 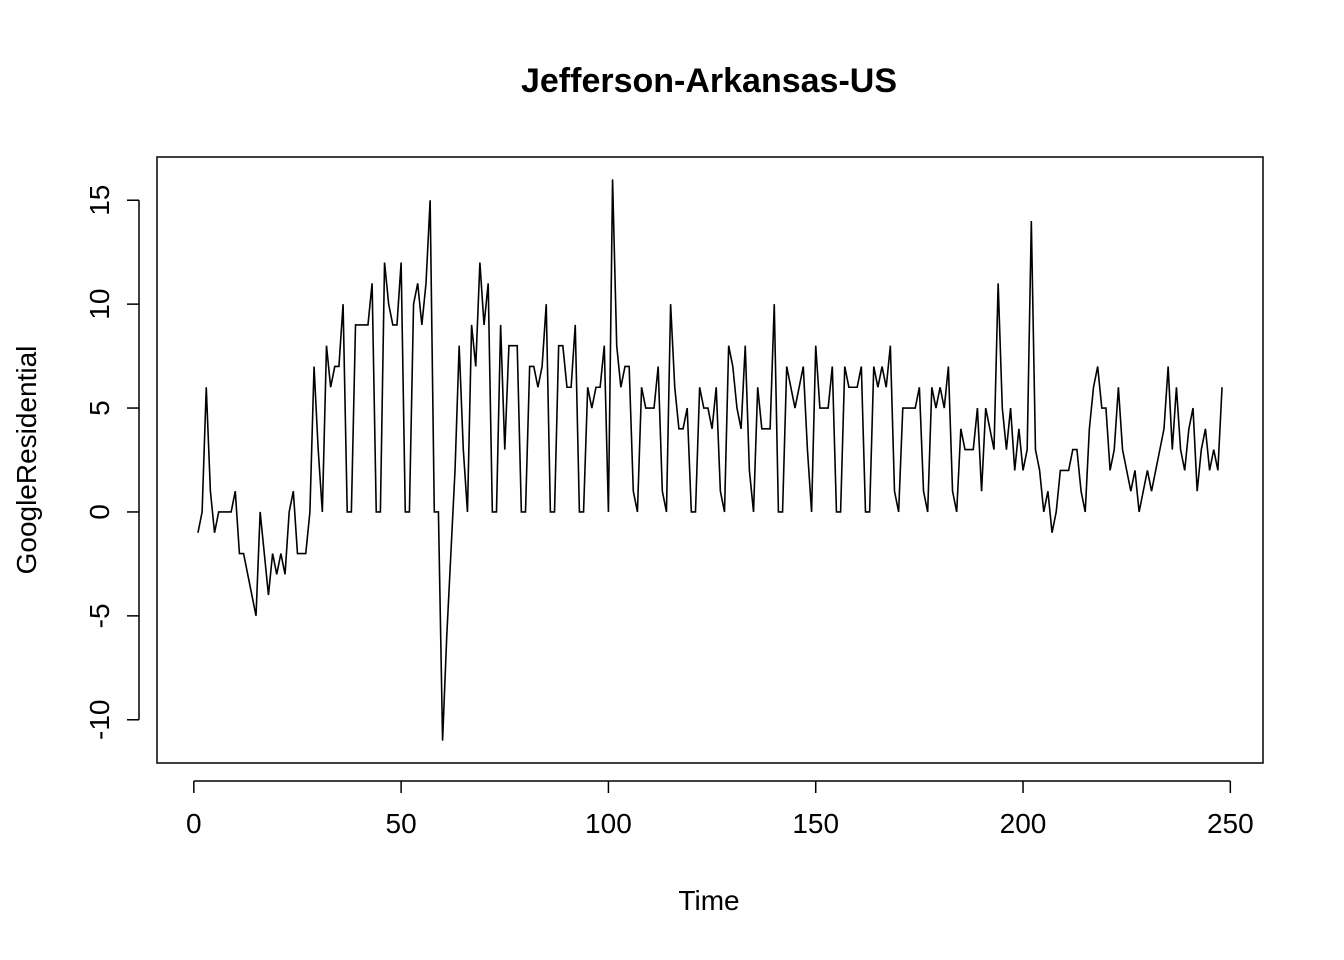 What do you see at coordinates (401, 823) in the screenshot?
I see `x-tick-label: 50` at bounding box center [401, 823].